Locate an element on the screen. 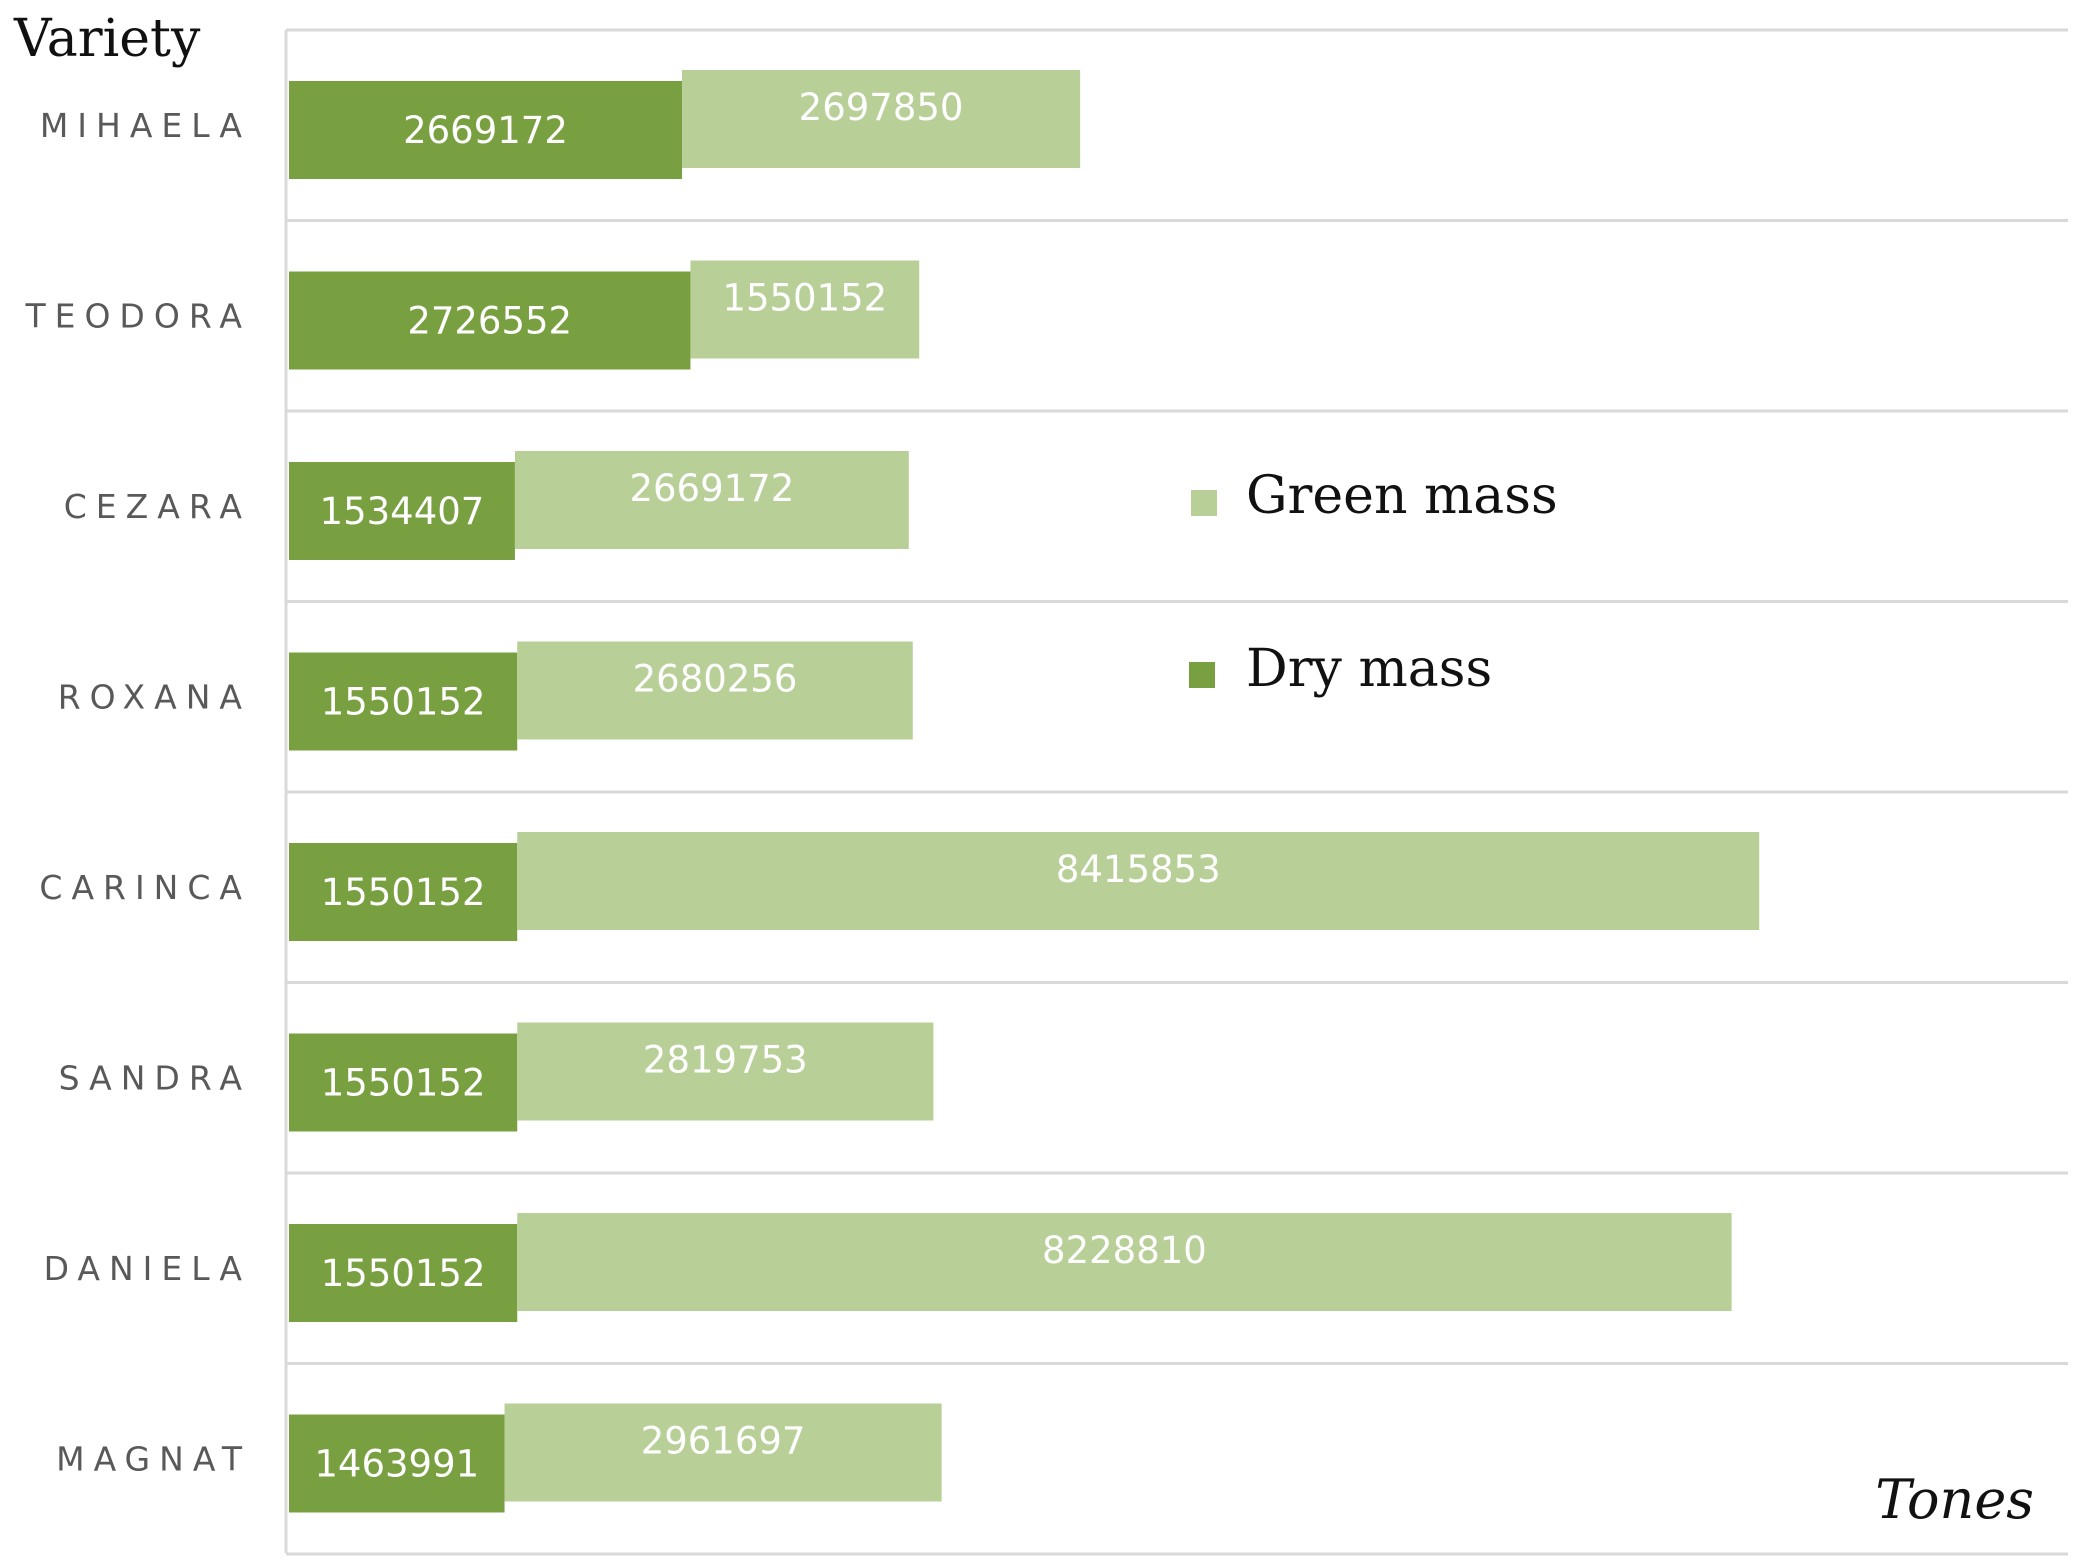  category-label: MIHAELA is located at coordinates (145, 125).